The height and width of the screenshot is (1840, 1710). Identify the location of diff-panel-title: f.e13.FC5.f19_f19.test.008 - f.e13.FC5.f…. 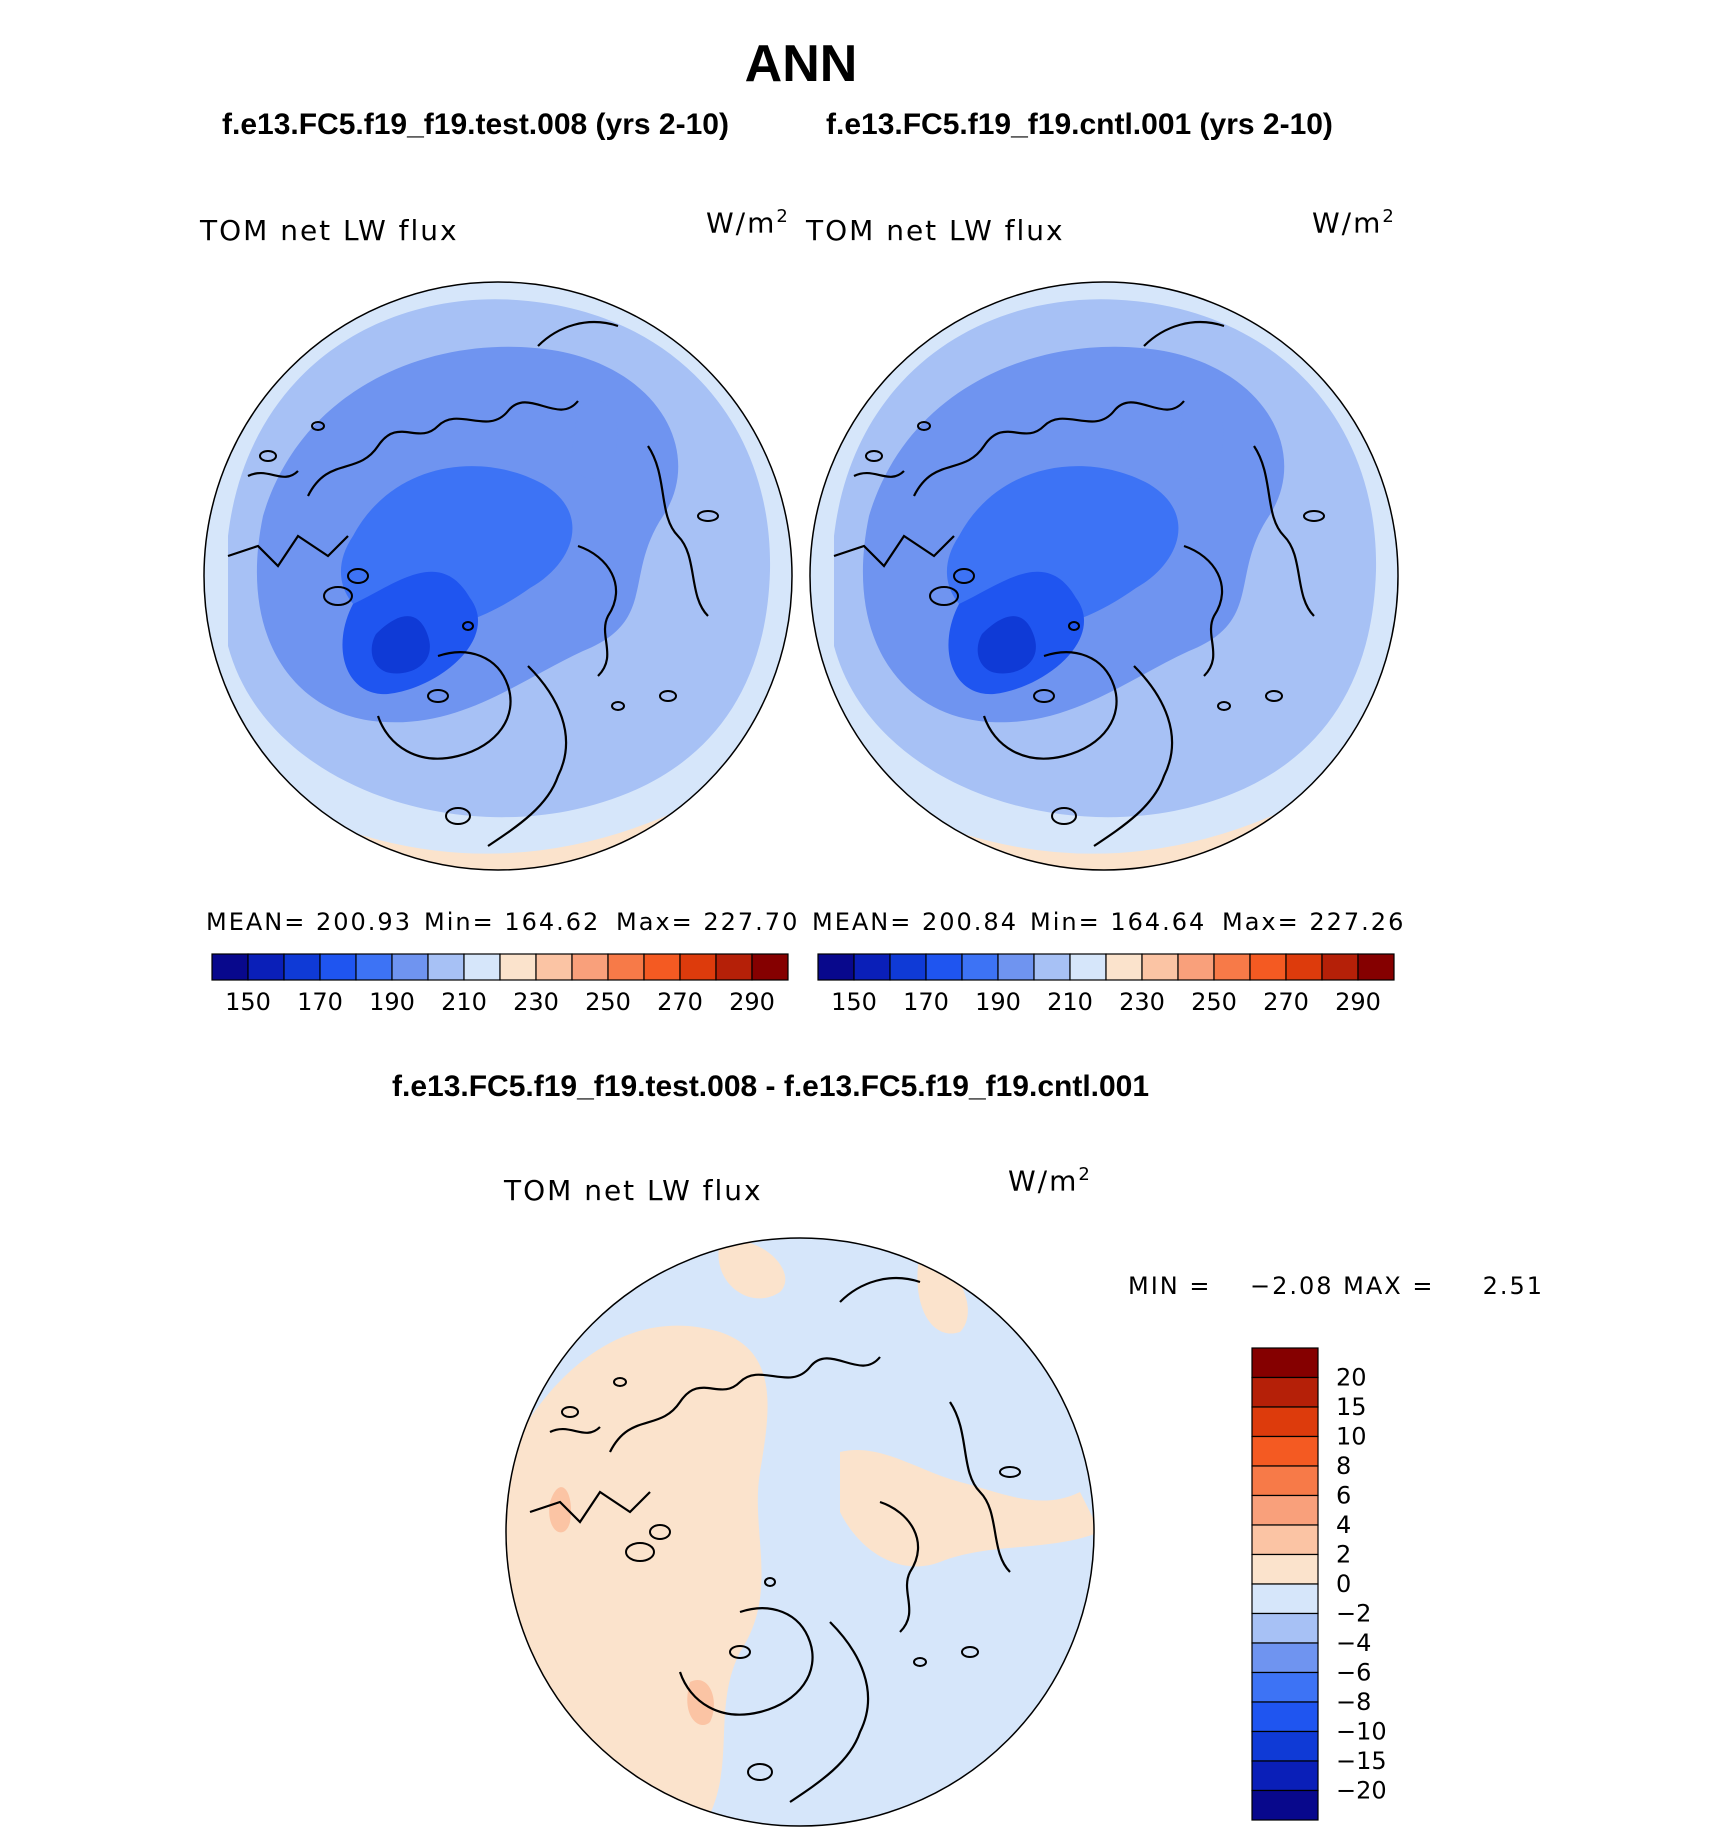
(771, 1086).